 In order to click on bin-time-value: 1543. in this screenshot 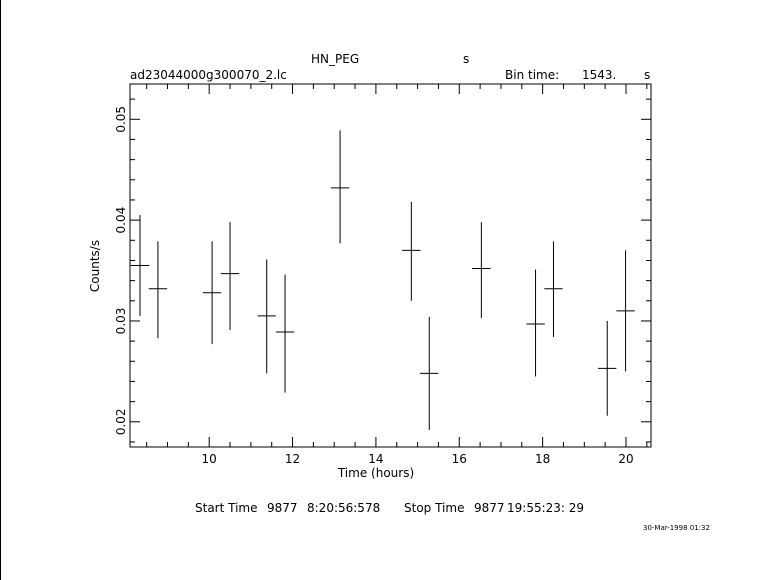, I will do `click(599, 75)`.